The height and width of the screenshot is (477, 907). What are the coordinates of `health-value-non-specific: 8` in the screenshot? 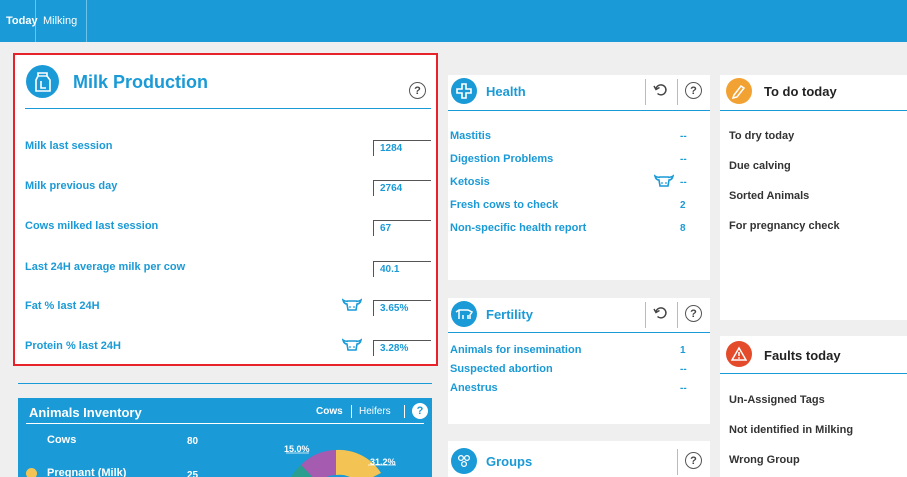 It's located at (683, 228).